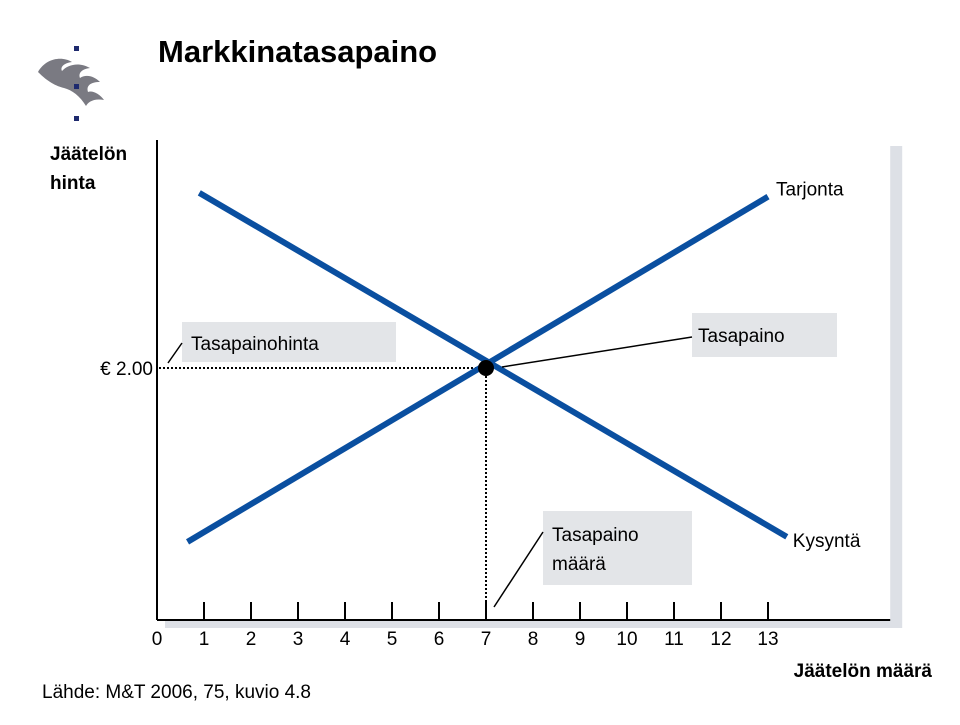  Describe the element at coordinates (827, 541) in the screenshot. I see `series-label-demand: Kysyntä` at that location.